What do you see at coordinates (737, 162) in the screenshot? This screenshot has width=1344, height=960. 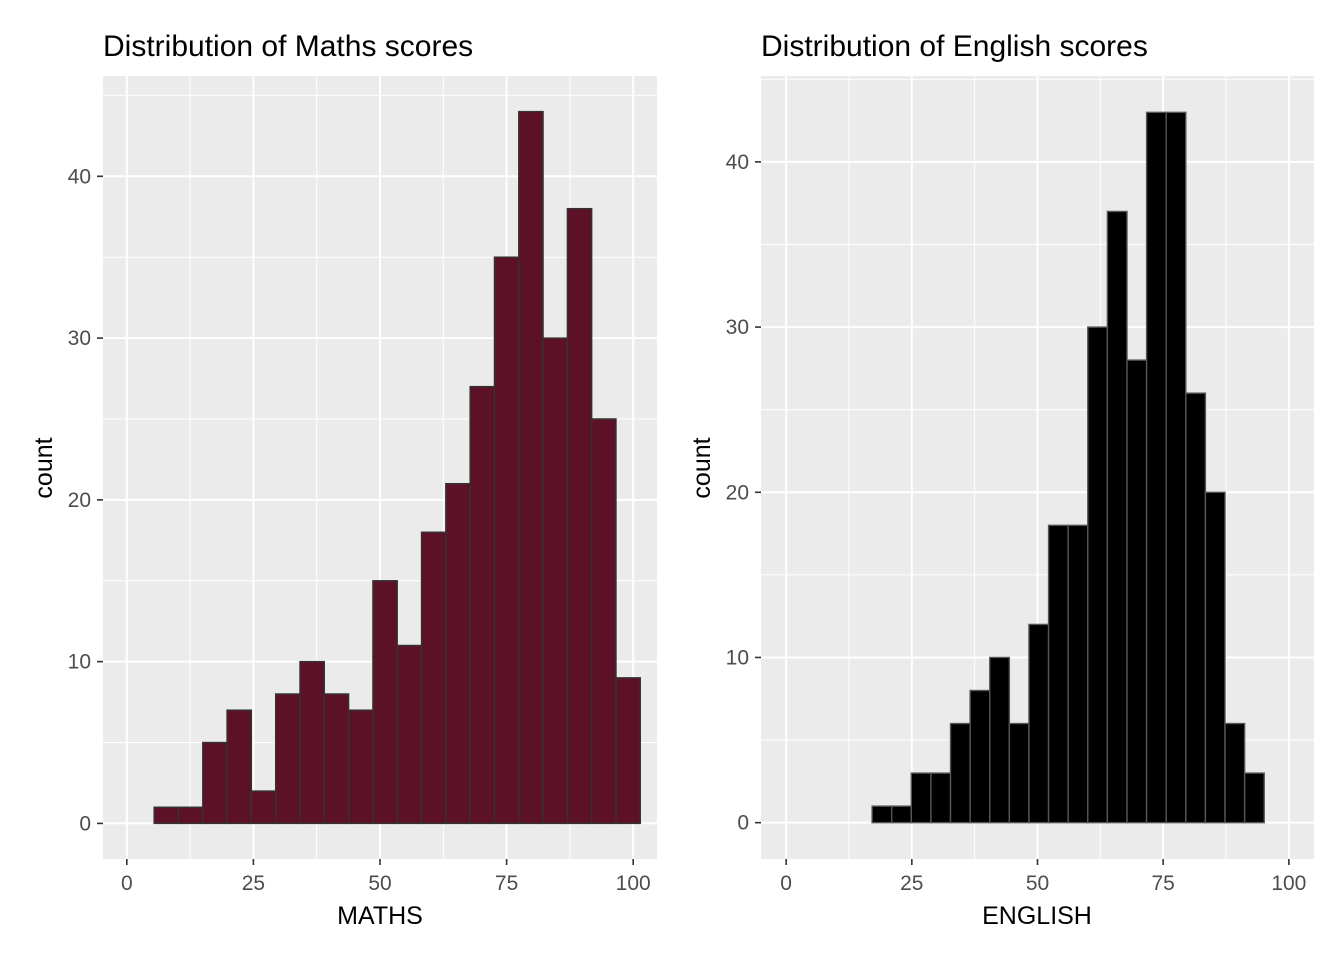 I see `english-y-tick-label: 40` at bounding box center [737, 162].